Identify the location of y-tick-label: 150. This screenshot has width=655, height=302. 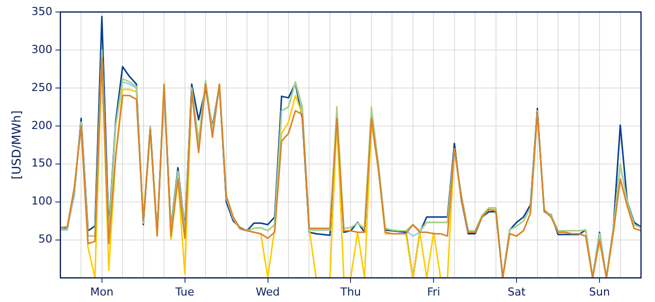
(41, 163).